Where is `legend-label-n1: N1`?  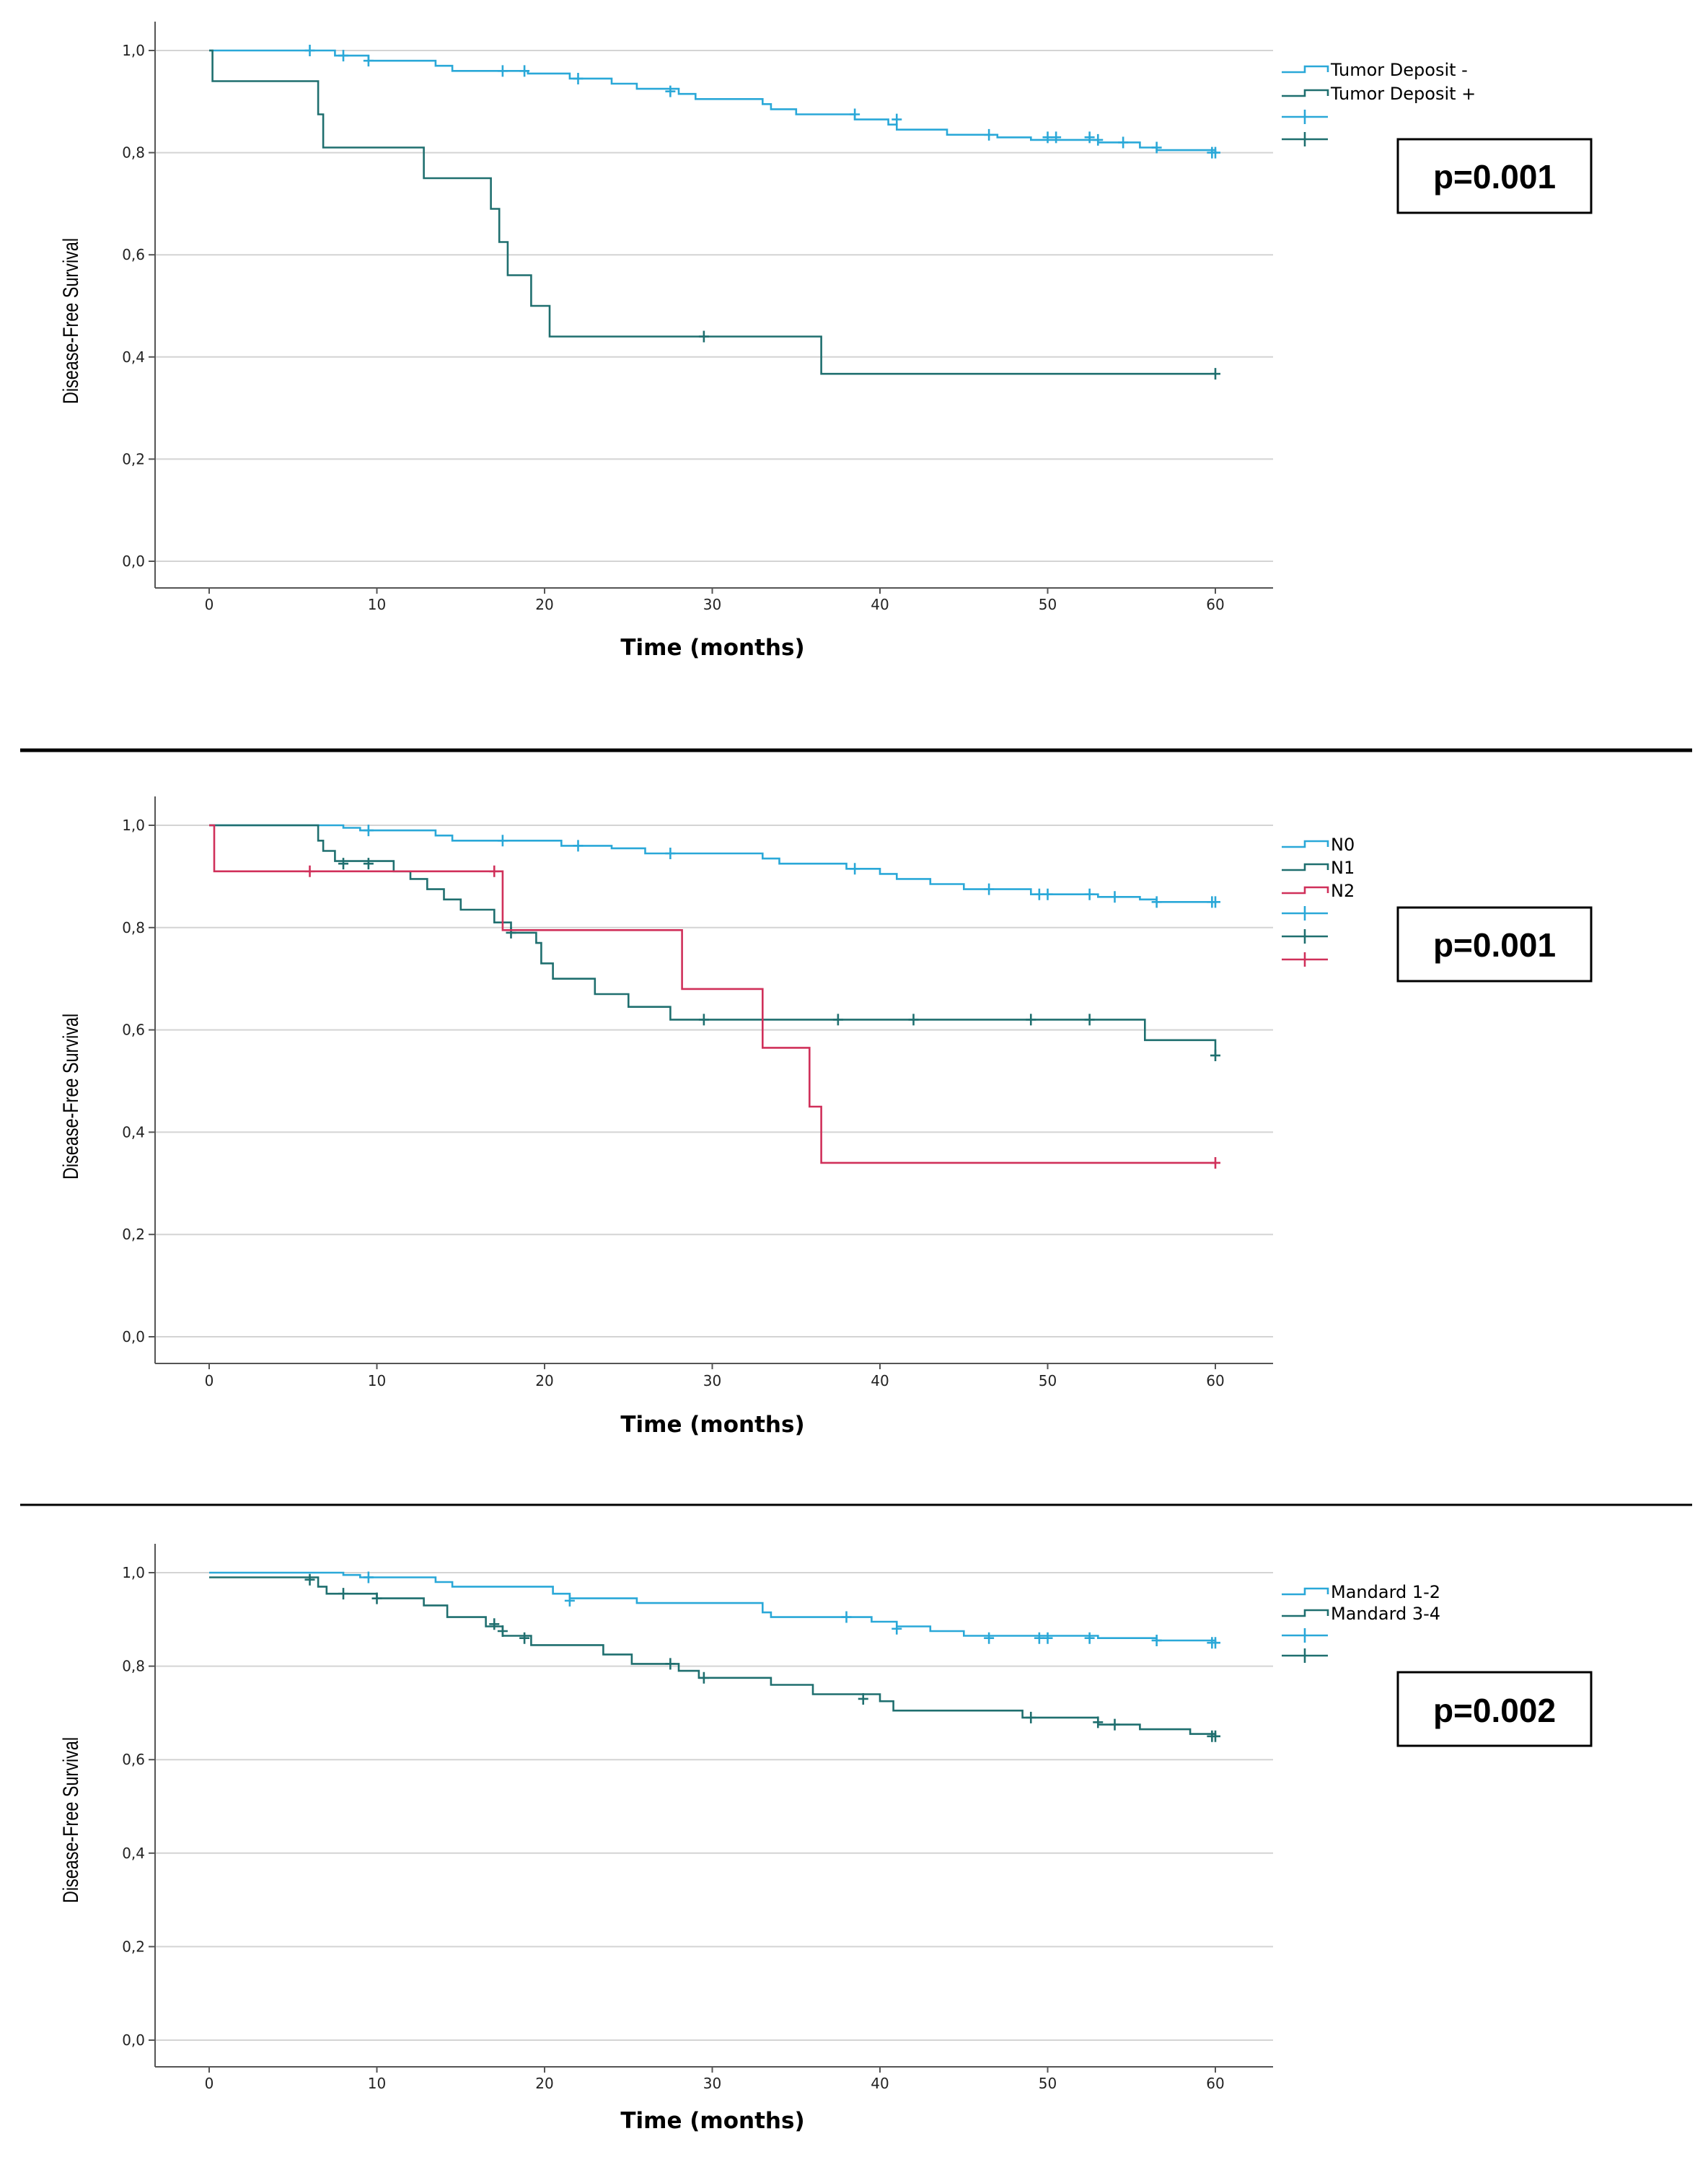 legend-label-n1: N1 is located at coordinates (1343, 868).